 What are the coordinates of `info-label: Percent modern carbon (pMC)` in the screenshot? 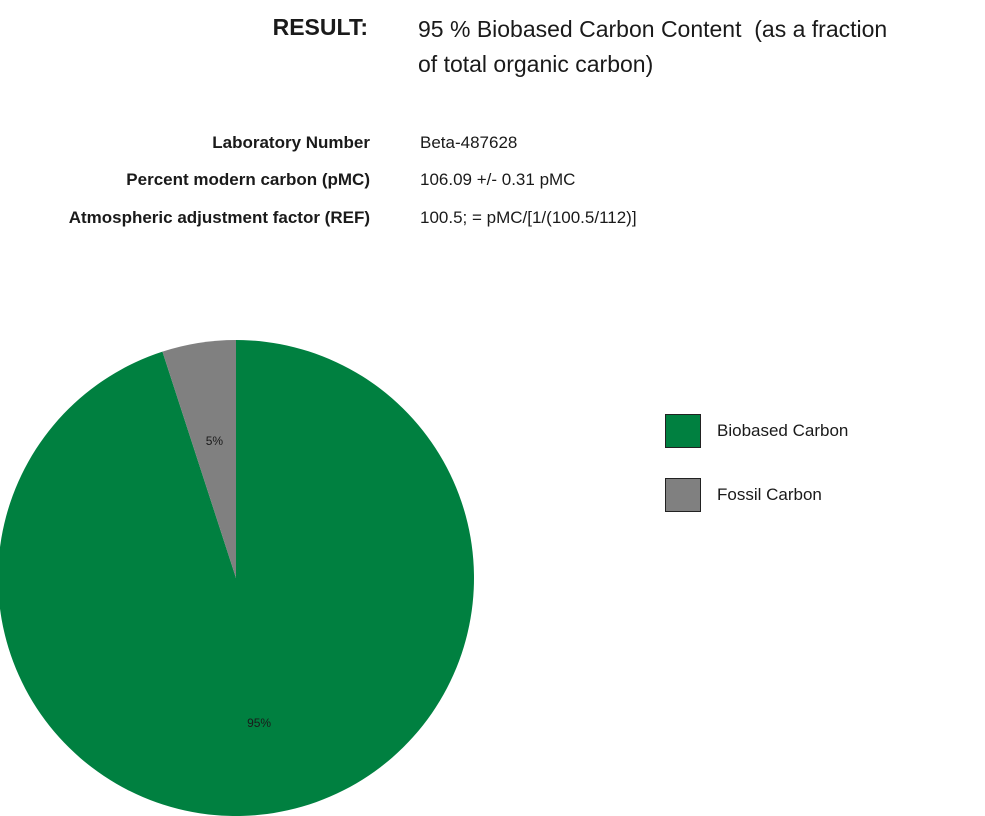 It's located at (248, 179).